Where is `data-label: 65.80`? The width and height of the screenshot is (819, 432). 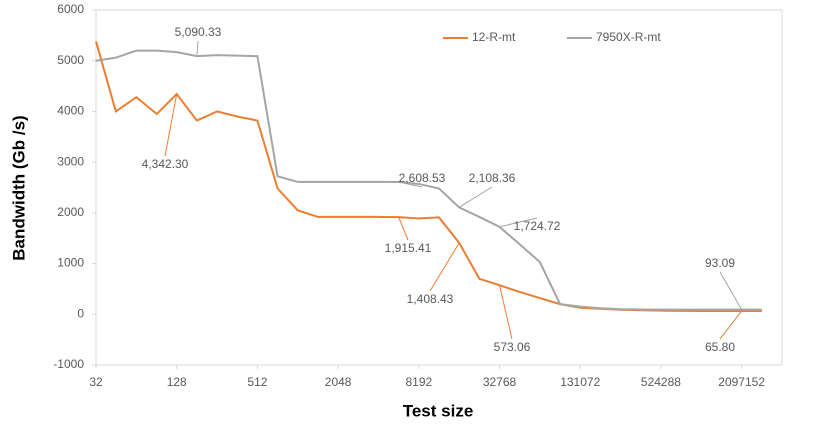 data-label: 65.80 is located at coordinates (720, 347).